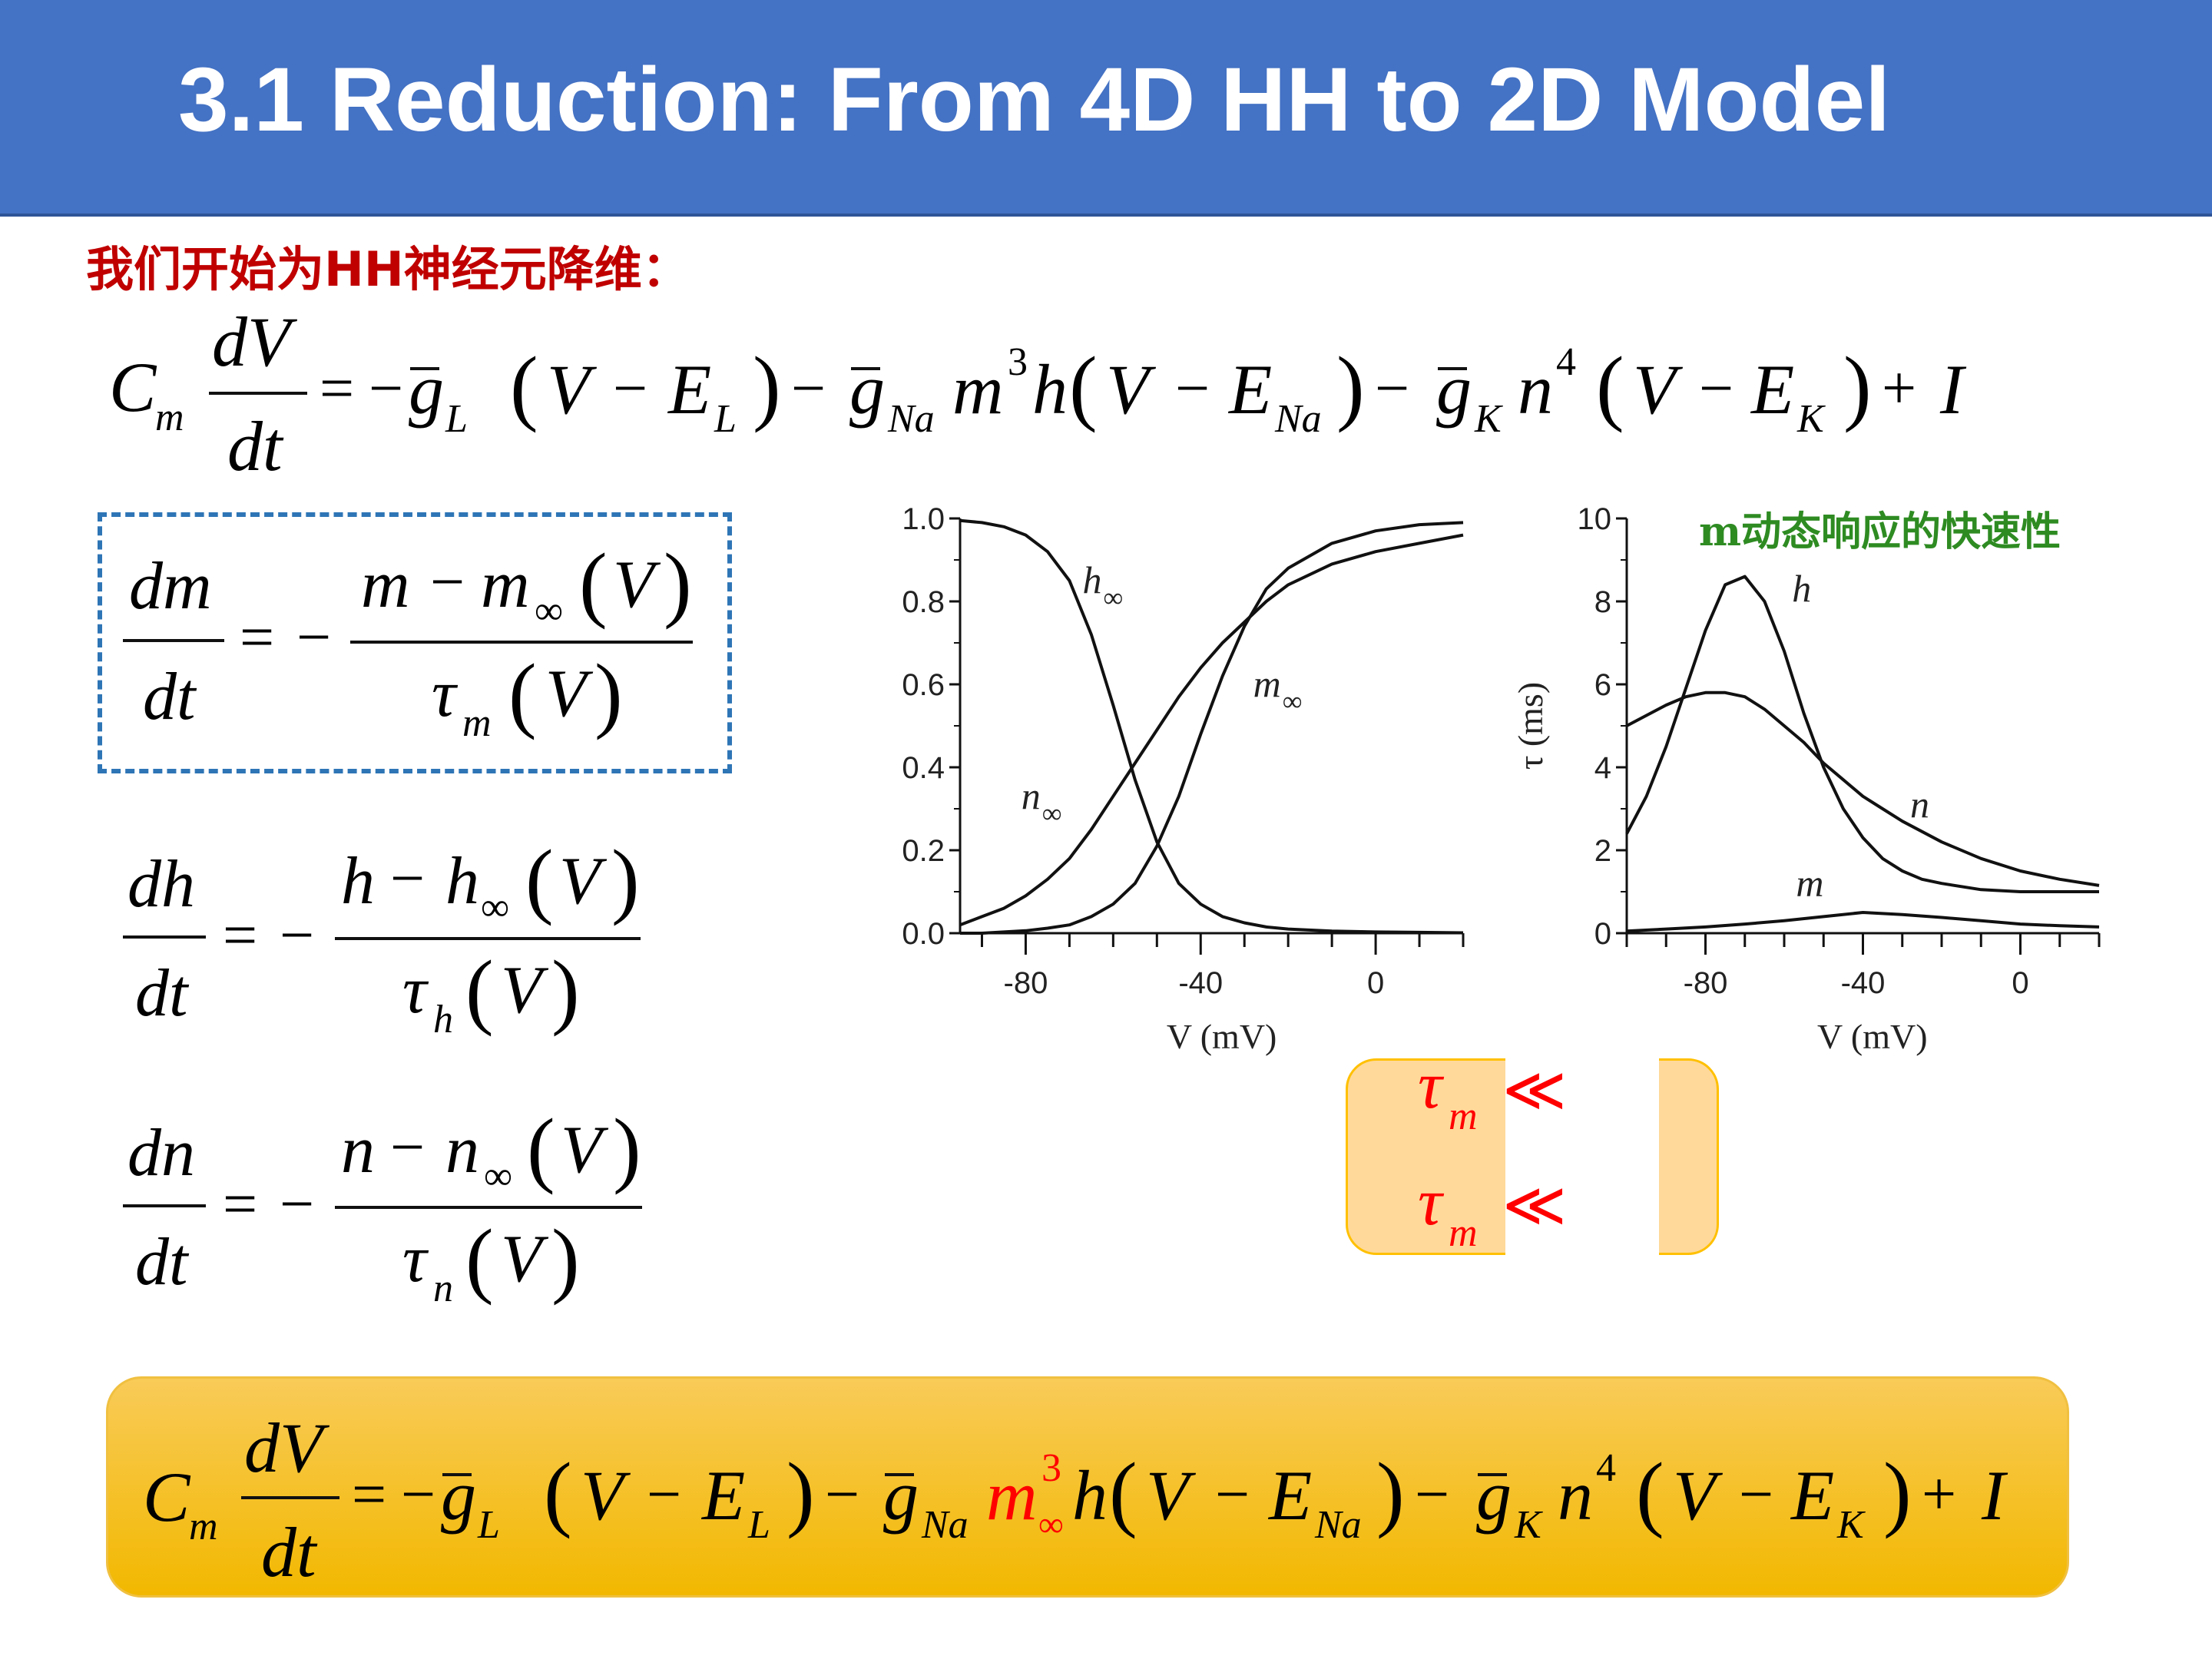  What do you see at coordinates (1994, 1495) in the screenshot?
I see `svg-text: I` at bounding box center [1994, 1495].